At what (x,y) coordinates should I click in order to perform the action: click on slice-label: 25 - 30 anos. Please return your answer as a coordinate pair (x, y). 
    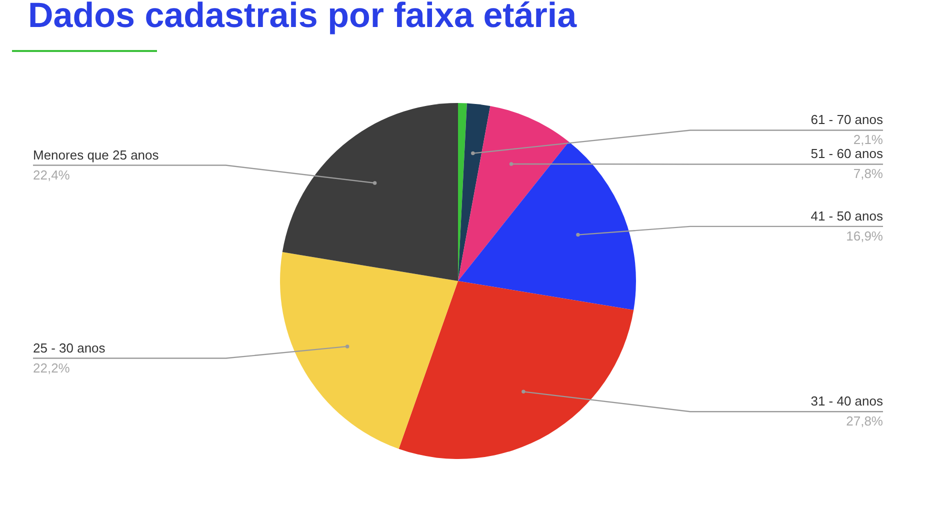
    Looking at the image, I should click on (69, 348).